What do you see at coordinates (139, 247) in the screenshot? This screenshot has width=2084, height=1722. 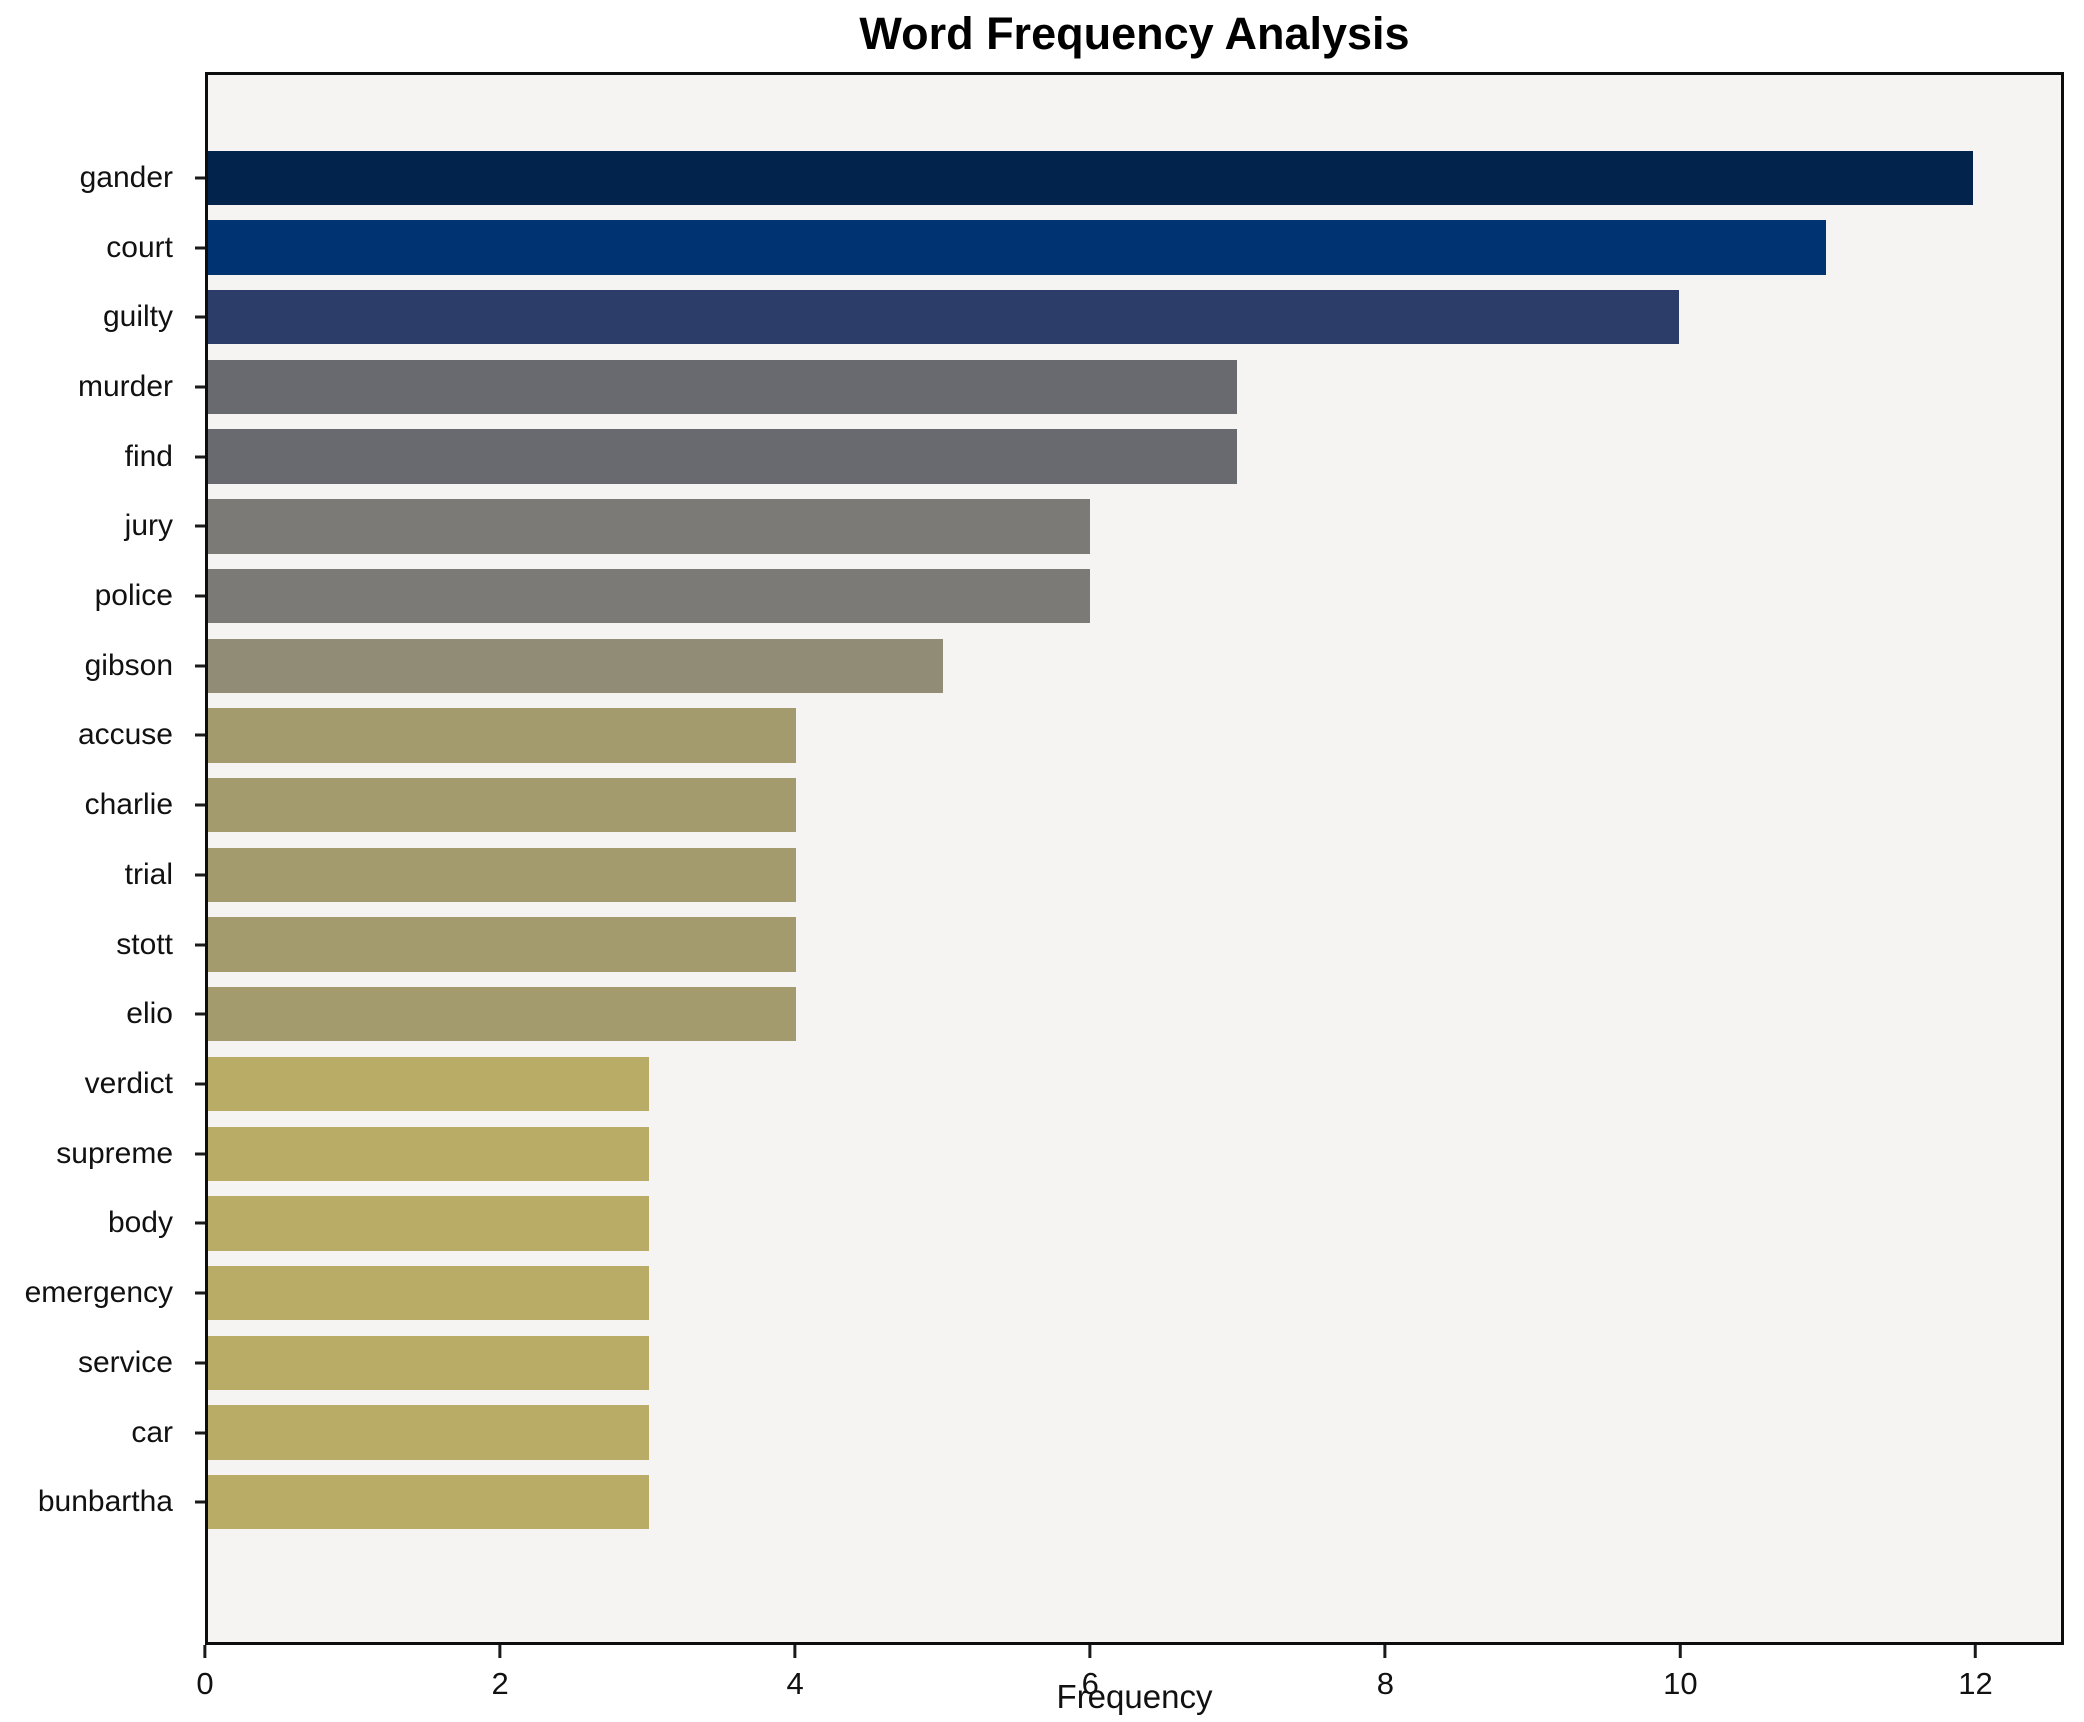 I see `y-tick-label: court` at bounding box center [139, 247].